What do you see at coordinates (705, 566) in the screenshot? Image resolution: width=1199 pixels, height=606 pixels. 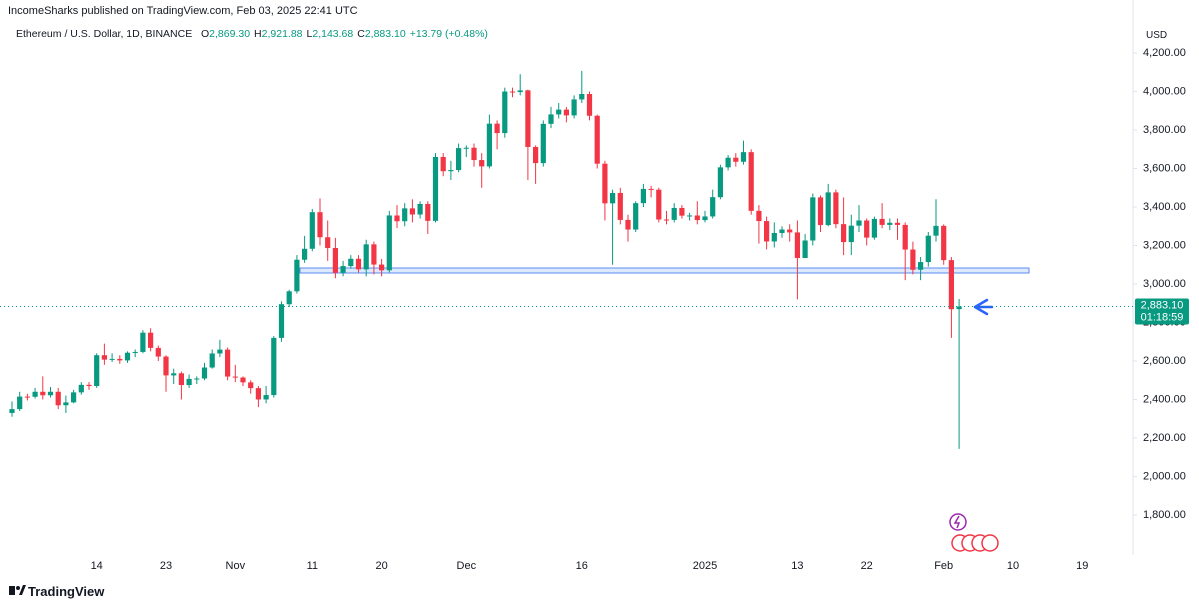 I see `x-tick-label: 2025` at bounding box center [705, 566].